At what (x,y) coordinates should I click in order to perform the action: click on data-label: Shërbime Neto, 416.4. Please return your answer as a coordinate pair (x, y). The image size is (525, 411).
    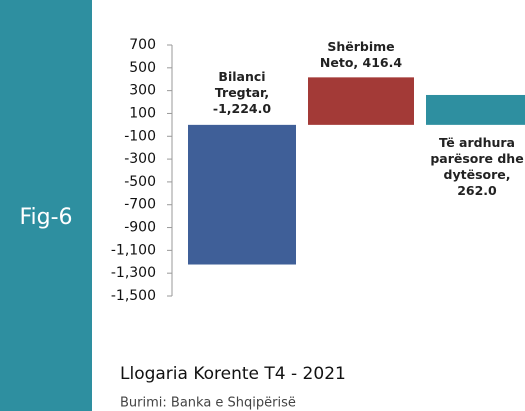
    Looking at the image, I should click on (361, 55).